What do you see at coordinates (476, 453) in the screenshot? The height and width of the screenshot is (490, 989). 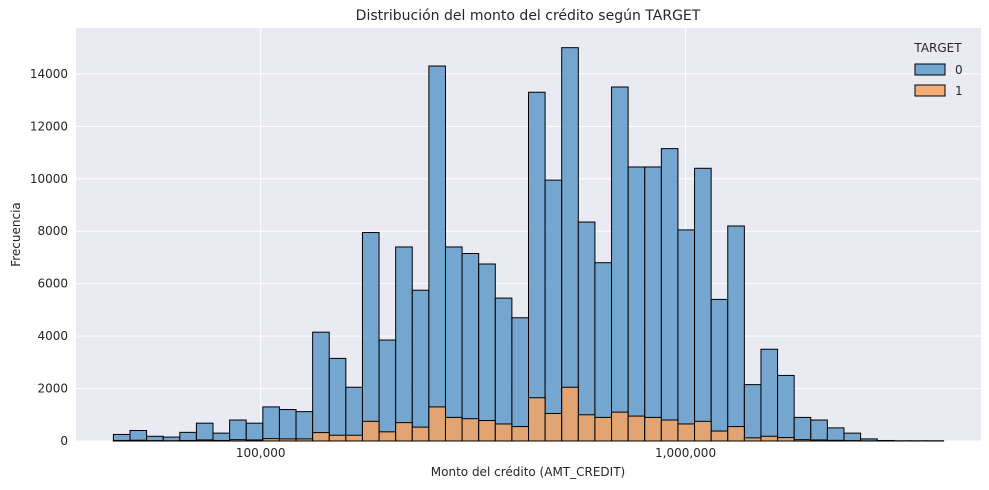 I see `x-axis-ticks: 100,000 1,000,000` at bounding box center [476, 453].